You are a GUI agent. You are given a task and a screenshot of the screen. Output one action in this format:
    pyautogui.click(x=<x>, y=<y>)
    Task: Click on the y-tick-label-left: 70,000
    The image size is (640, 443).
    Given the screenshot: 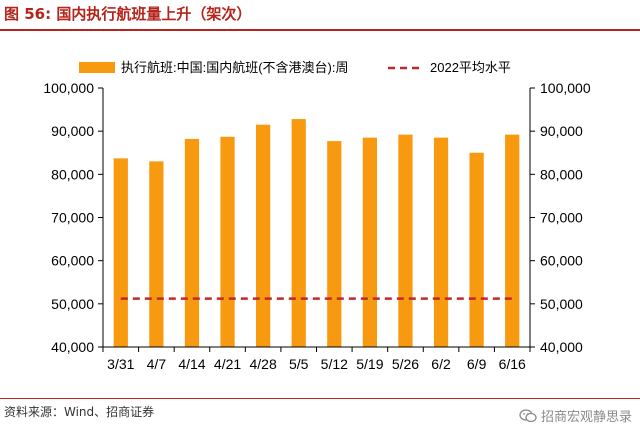 What is the action you would take?
    pyautogui.click(x=72, y=218)
    